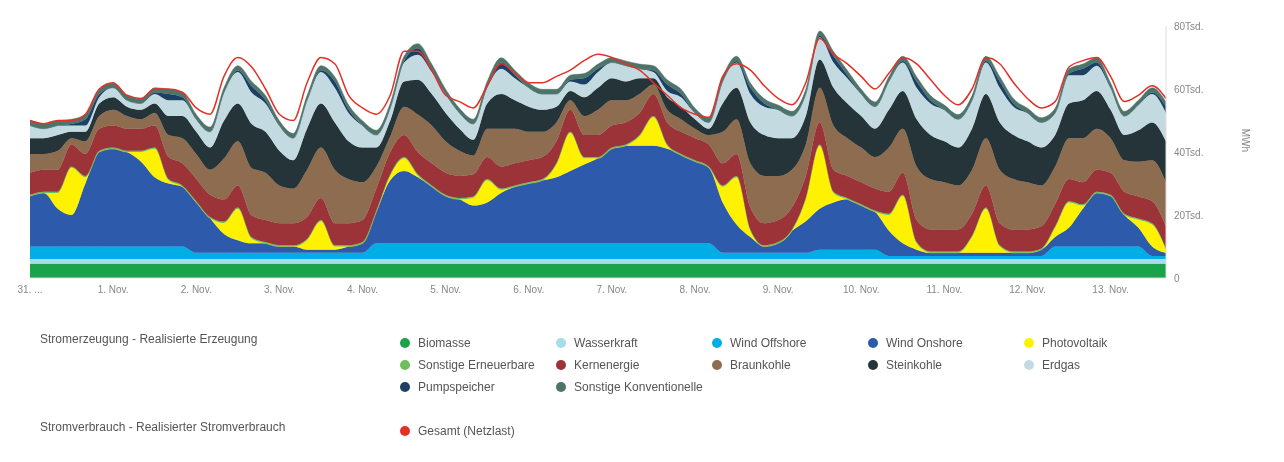 This screenshot has width=1284, height=462. Describe the element at coordinates (924, 343) in the screenshot. I see `legend-label: Wind Onshore` at that location.